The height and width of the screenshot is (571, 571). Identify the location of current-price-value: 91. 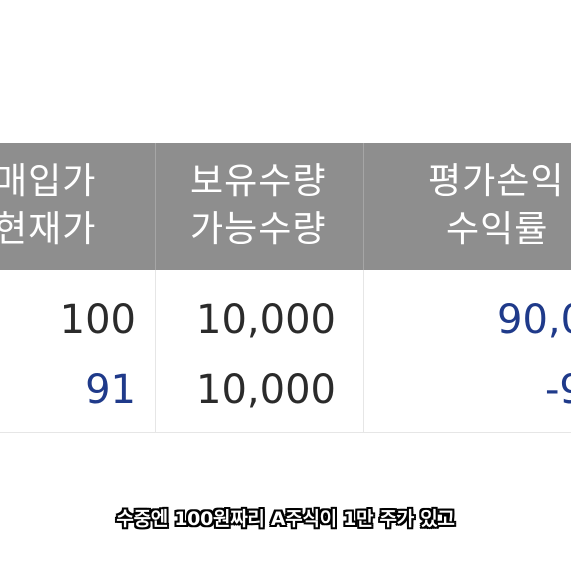
(110, 390).